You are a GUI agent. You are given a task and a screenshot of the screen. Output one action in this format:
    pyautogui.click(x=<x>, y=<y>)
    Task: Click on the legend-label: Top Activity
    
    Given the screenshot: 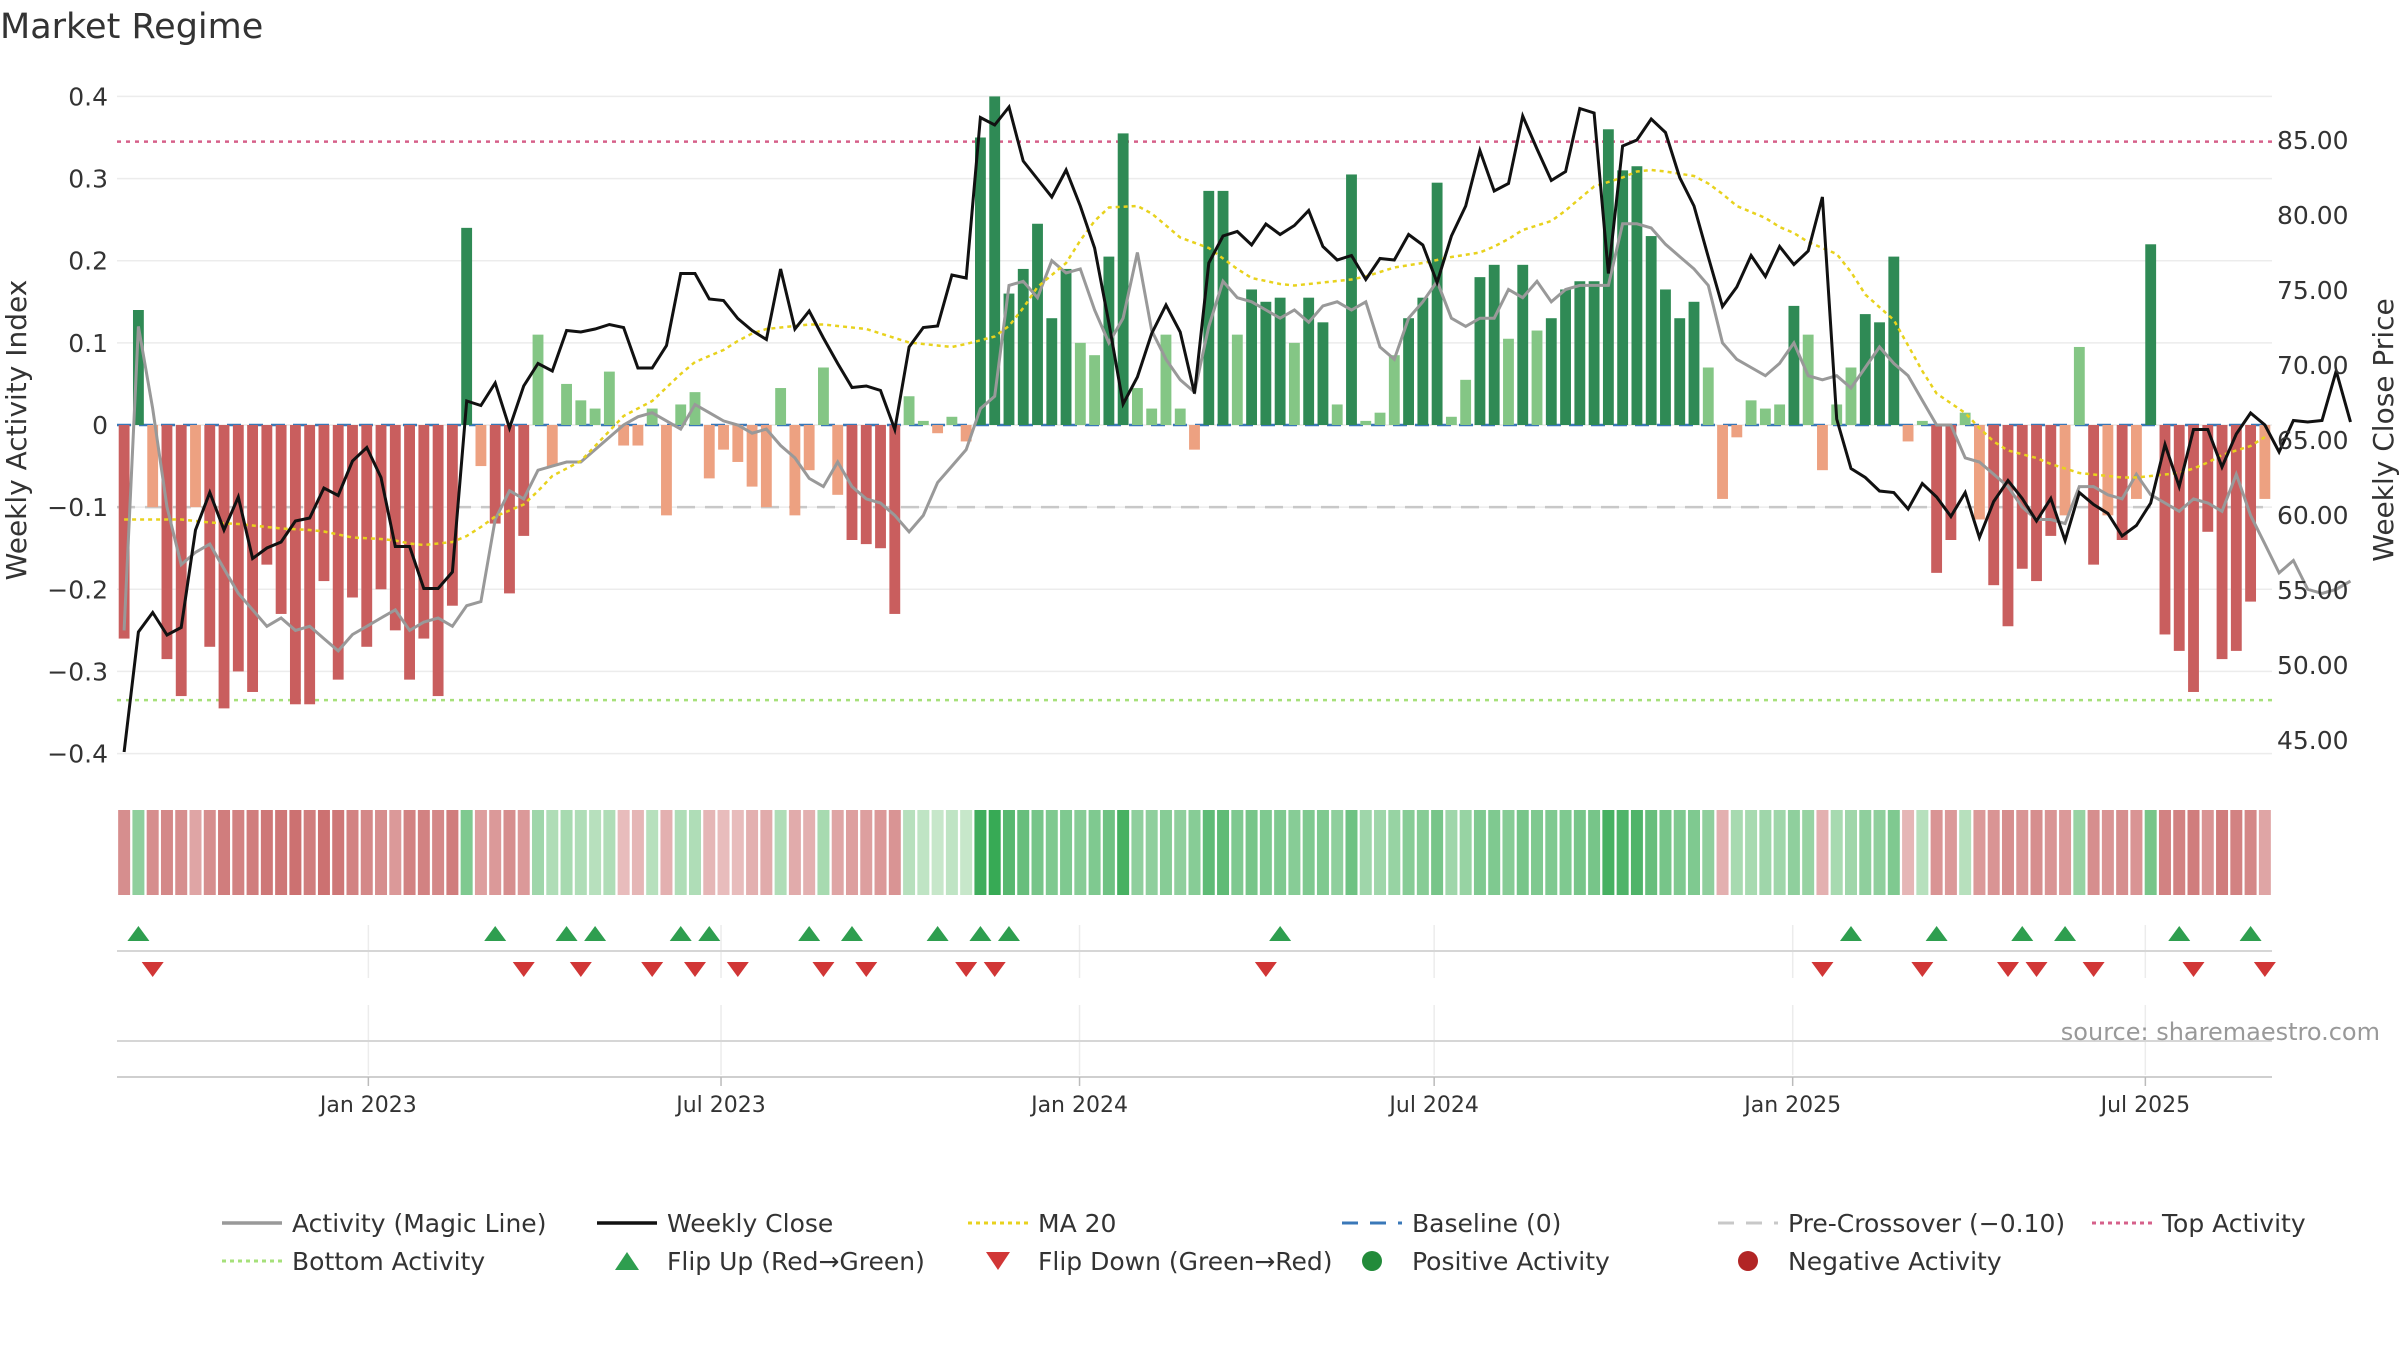 What is the action you would take?
    pyautogui.click(x=2233, y=1223)
    